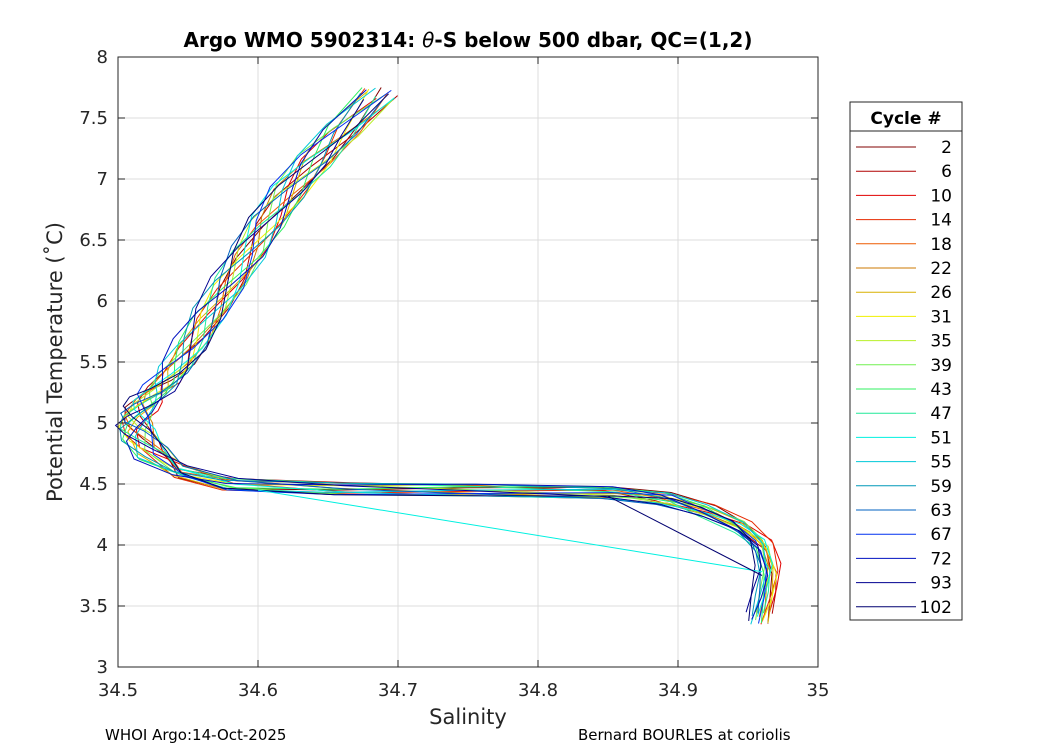 This screenshot has height=750, width=1050. Describe the element at coordinates (941, 196) in the screenshot. I see `legend-label-10: 10` at that location.